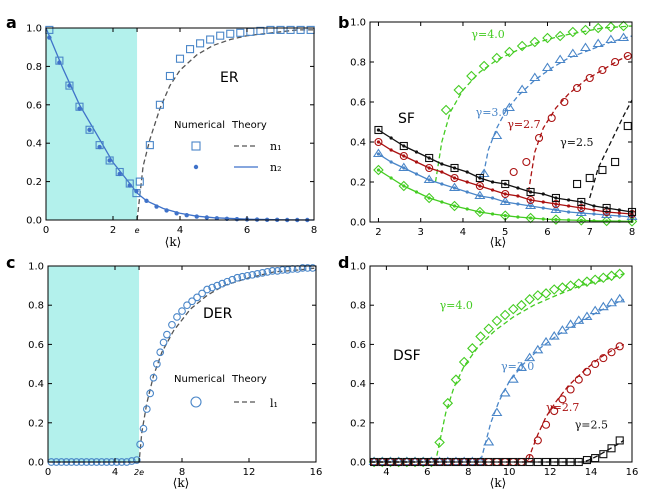 This screenshot has width=664, height=498. Describe the element at coordinates (487, 34) in the screenshot. I see `sf-0-gamma-label: γ=4.0` at that location.